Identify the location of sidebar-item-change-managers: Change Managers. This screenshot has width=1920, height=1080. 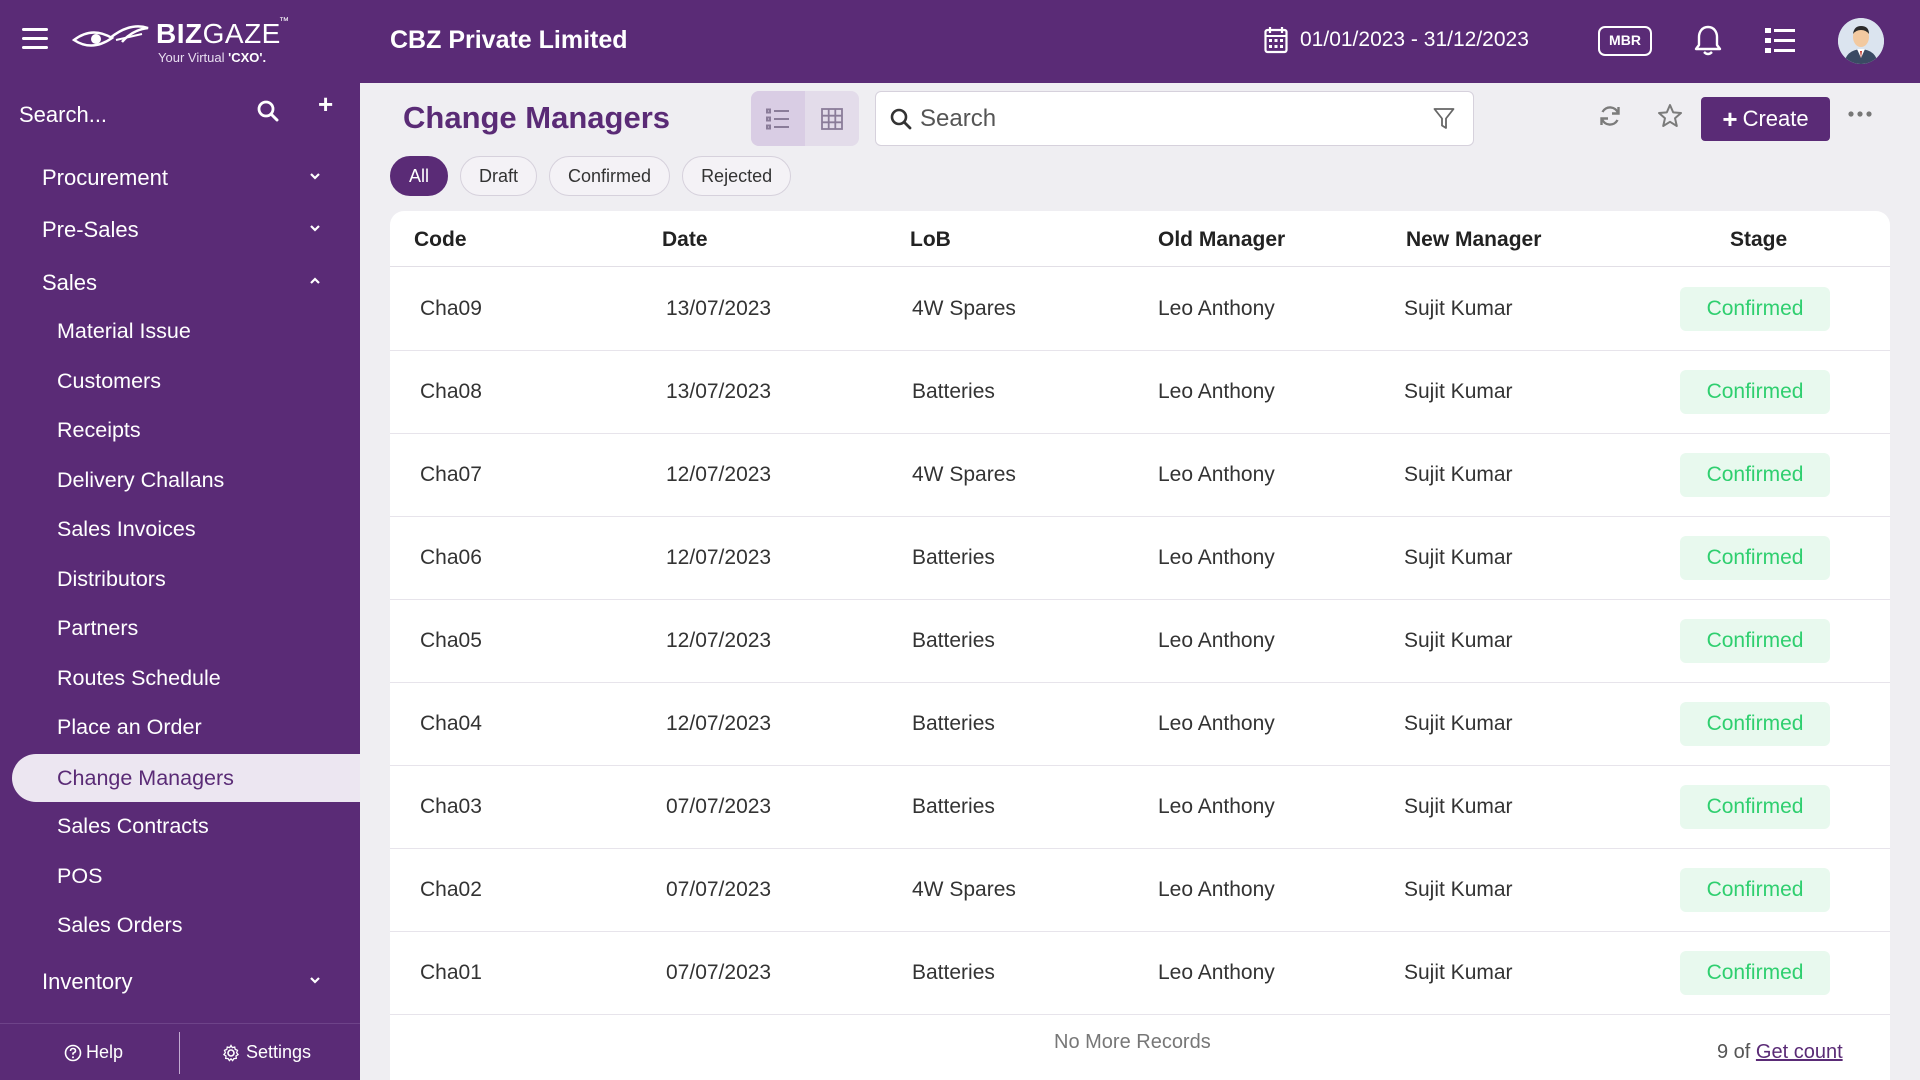
(186, 778).